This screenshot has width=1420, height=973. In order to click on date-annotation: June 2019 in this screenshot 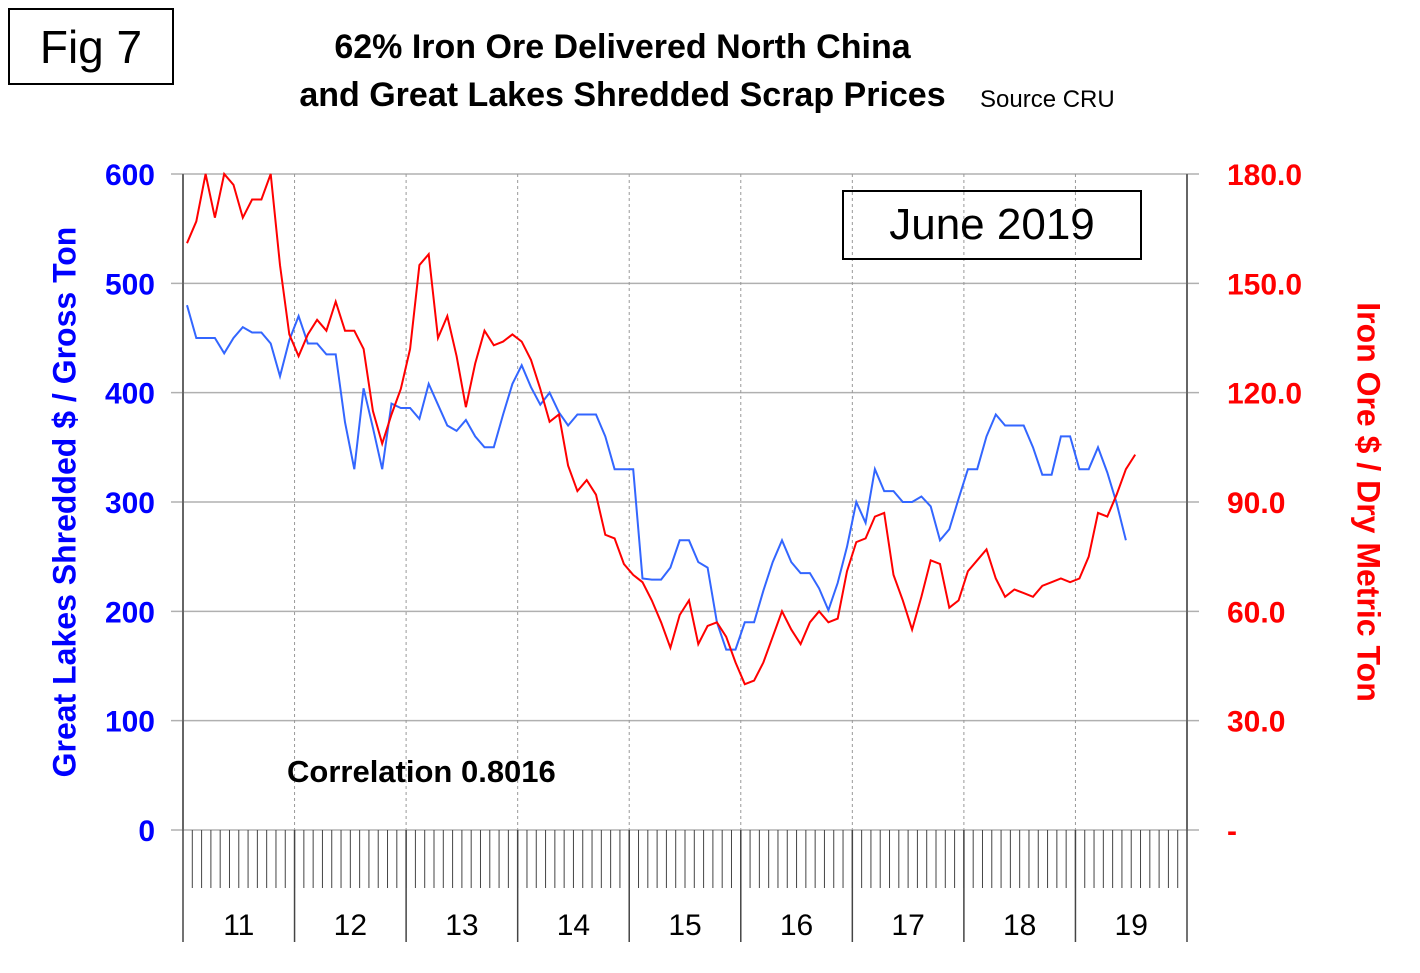, I will do `click(992, 225)`.